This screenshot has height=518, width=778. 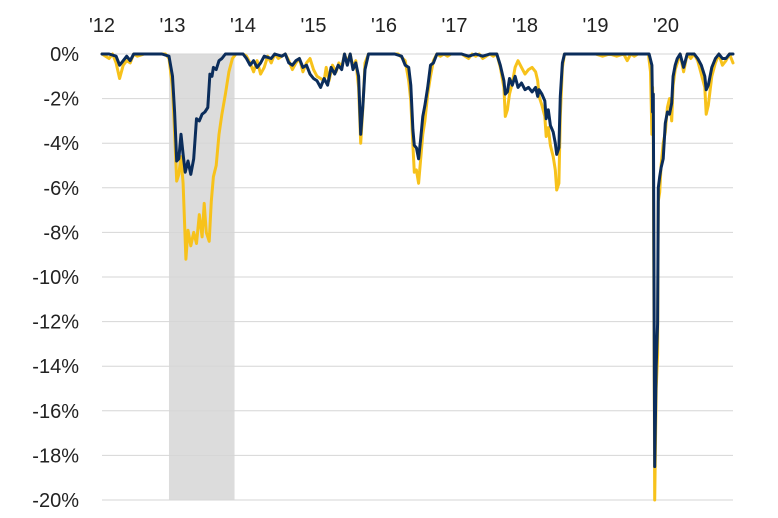 What do you see at coordinates (61, 144) in the screenshot?
I see `y-tick-label: -4%` at bounding box center [61, 144].